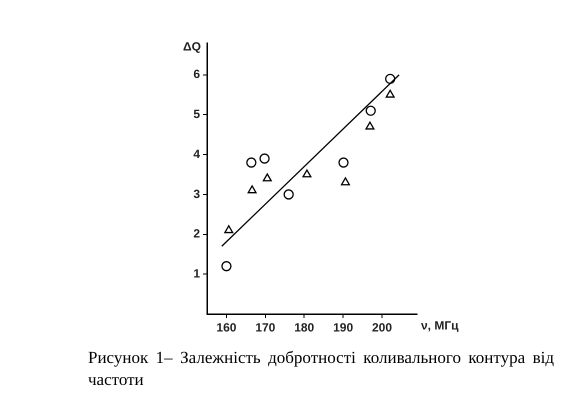 This screenshot has width=584, height=420. What do you see at coordinates (196, 153) in the screenshot?
I see `y-tick-label: 4` at bounding box center [196, 153].